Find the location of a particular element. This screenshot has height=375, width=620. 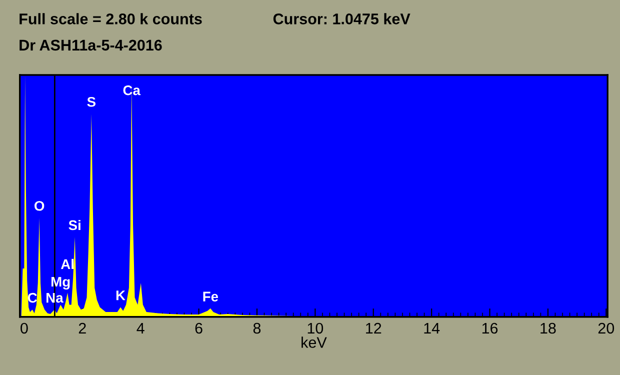

annotation: O is located at coordinates (39, 205).